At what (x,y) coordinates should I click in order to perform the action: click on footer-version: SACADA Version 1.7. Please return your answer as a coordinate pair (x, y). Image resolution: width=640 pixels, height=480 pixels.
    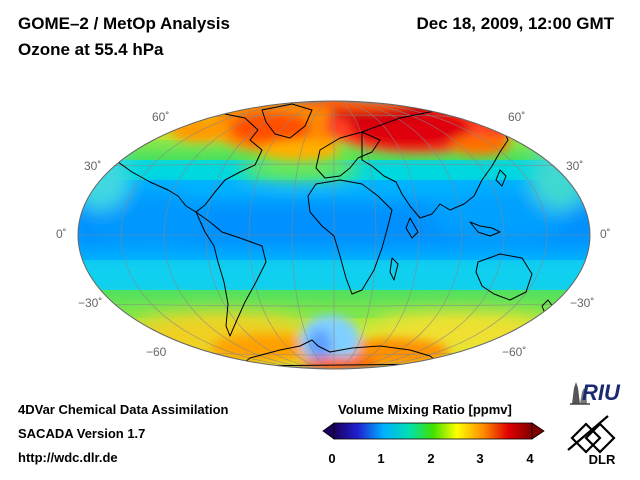
    Looking at the image, I should click on (82, 433).